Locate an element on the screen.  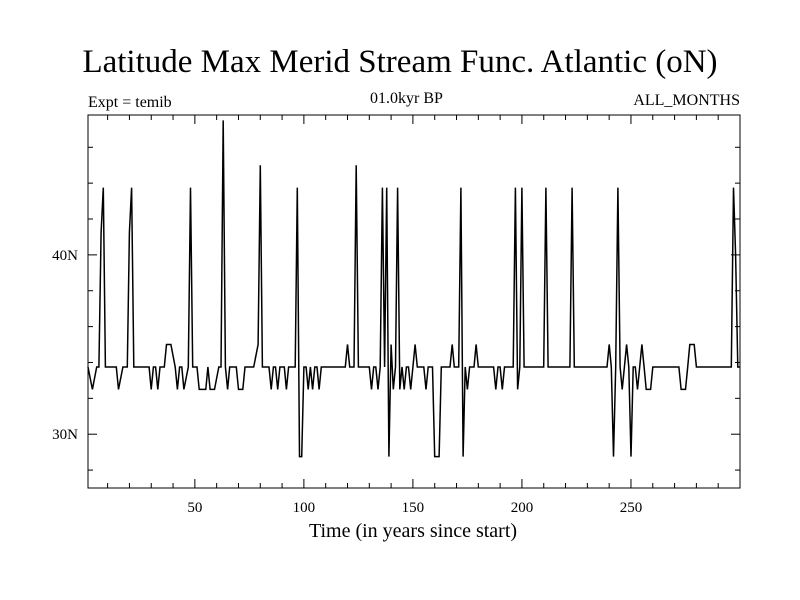
months-label: ALL_MONTHS is located at coordinates (686, 100).